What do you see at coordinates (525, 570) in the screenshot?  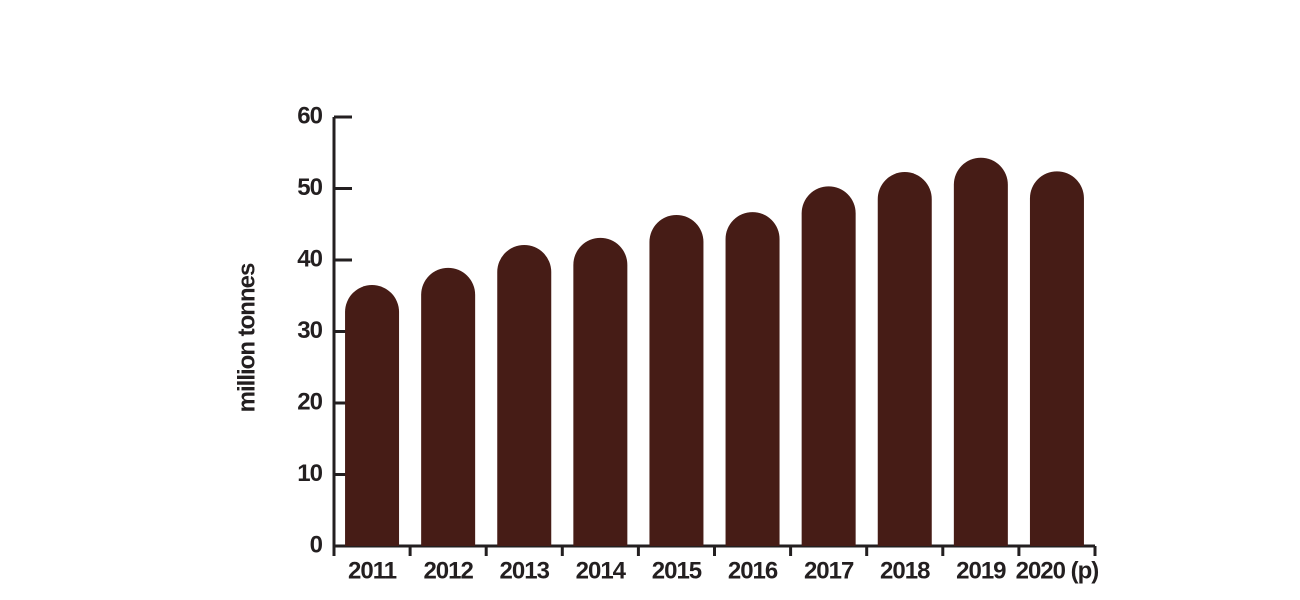 I see `x-tick-label: 2013` at bounding box center [525, 570].